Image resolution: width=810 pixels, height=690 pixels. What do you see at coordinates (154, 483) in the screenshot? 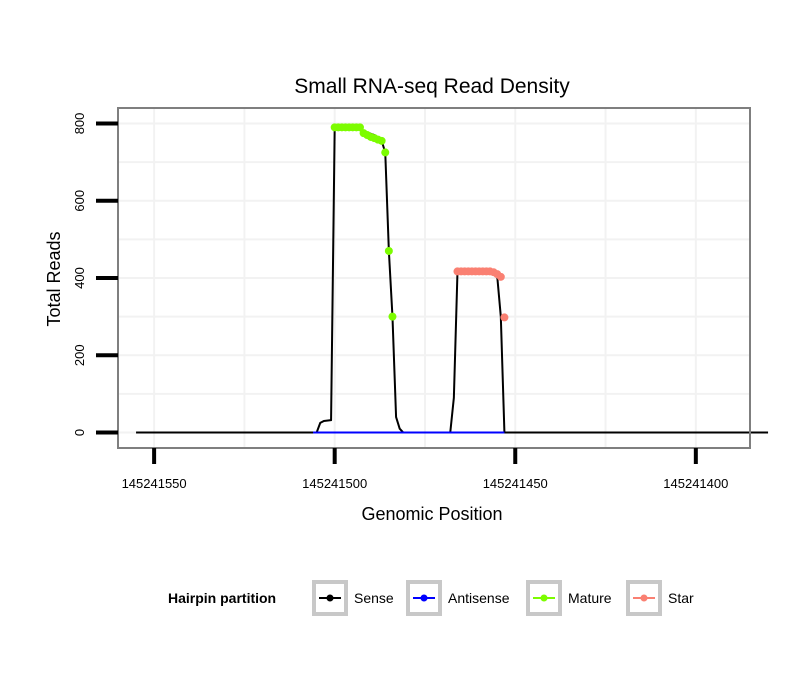
I see `x-tick-label: 145241550` at bounding box center [154, 483].